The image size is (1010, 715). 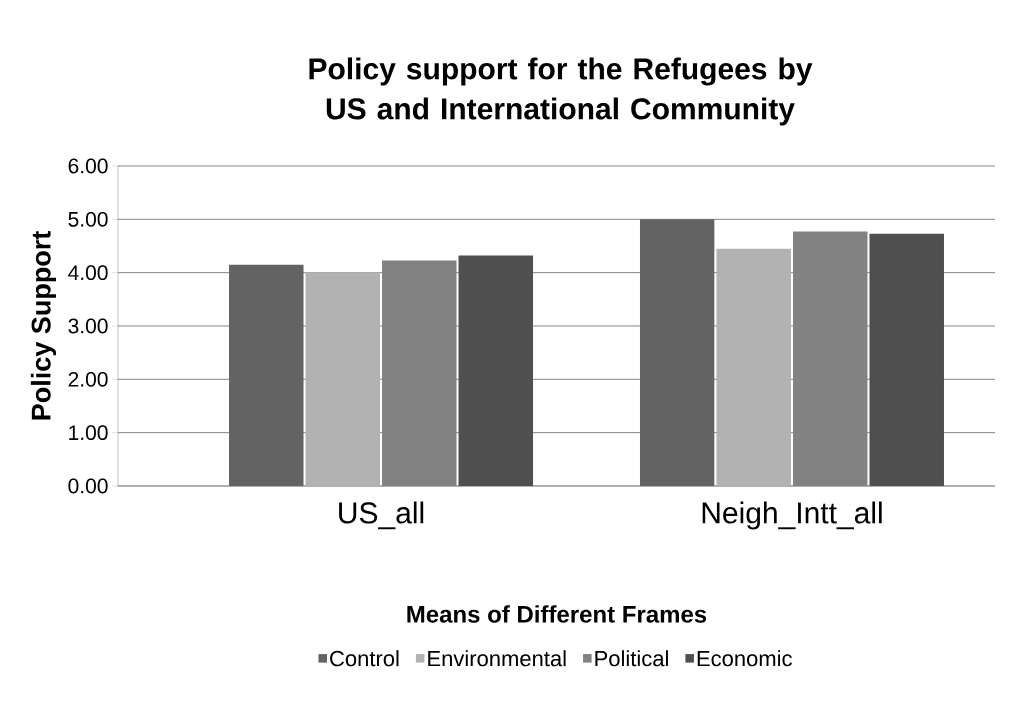 What do you see at coordinates (88, 379) in the screenshot?
I see `y-tick-label: 2.00` at bounding box center [88, 379].